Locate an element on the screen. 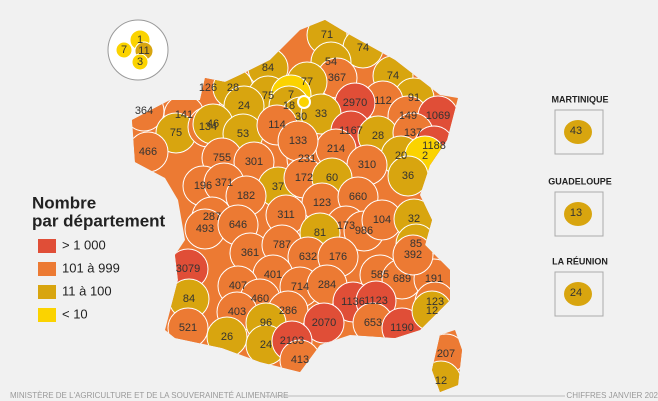 This screenshot has width=658, height=401. department-label: 1136 is located at coordinates (353, 302).